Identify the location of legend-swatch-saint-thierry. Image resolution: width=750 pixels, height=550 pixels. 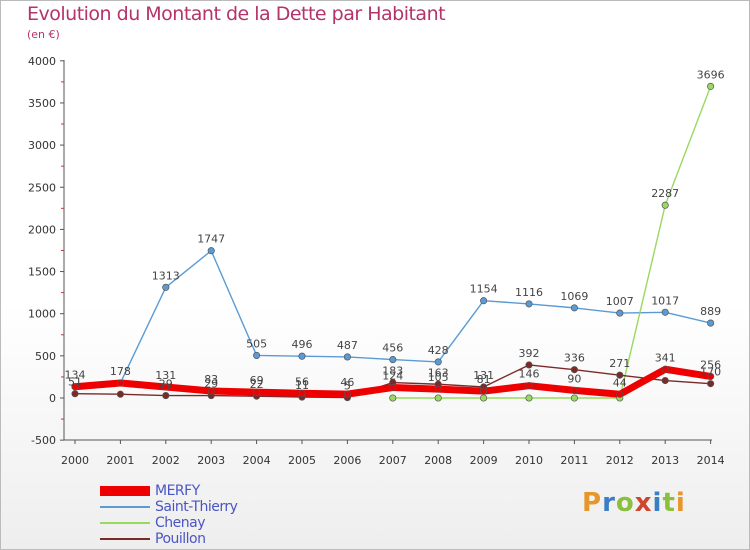
(125, 507).